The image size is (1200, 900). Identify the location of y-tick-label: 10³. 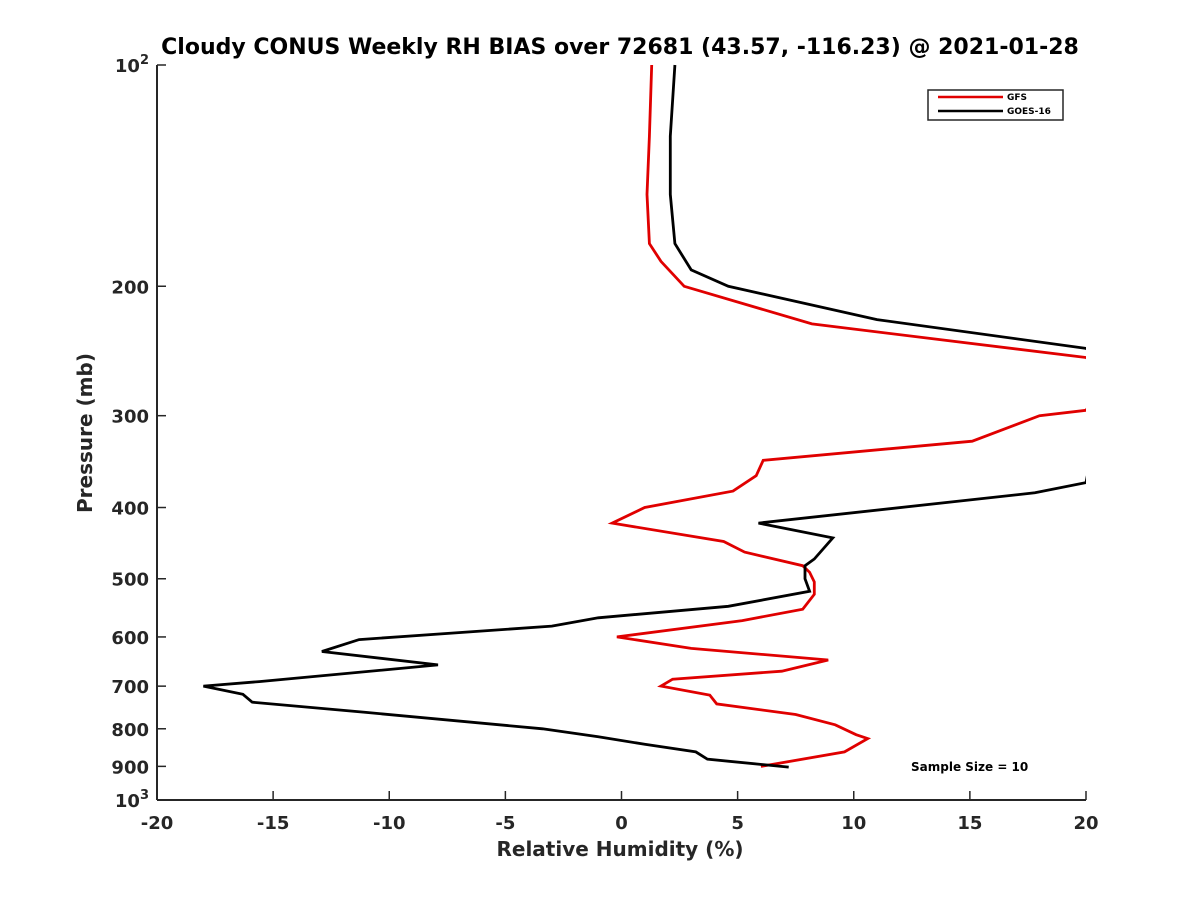
(132, 800).